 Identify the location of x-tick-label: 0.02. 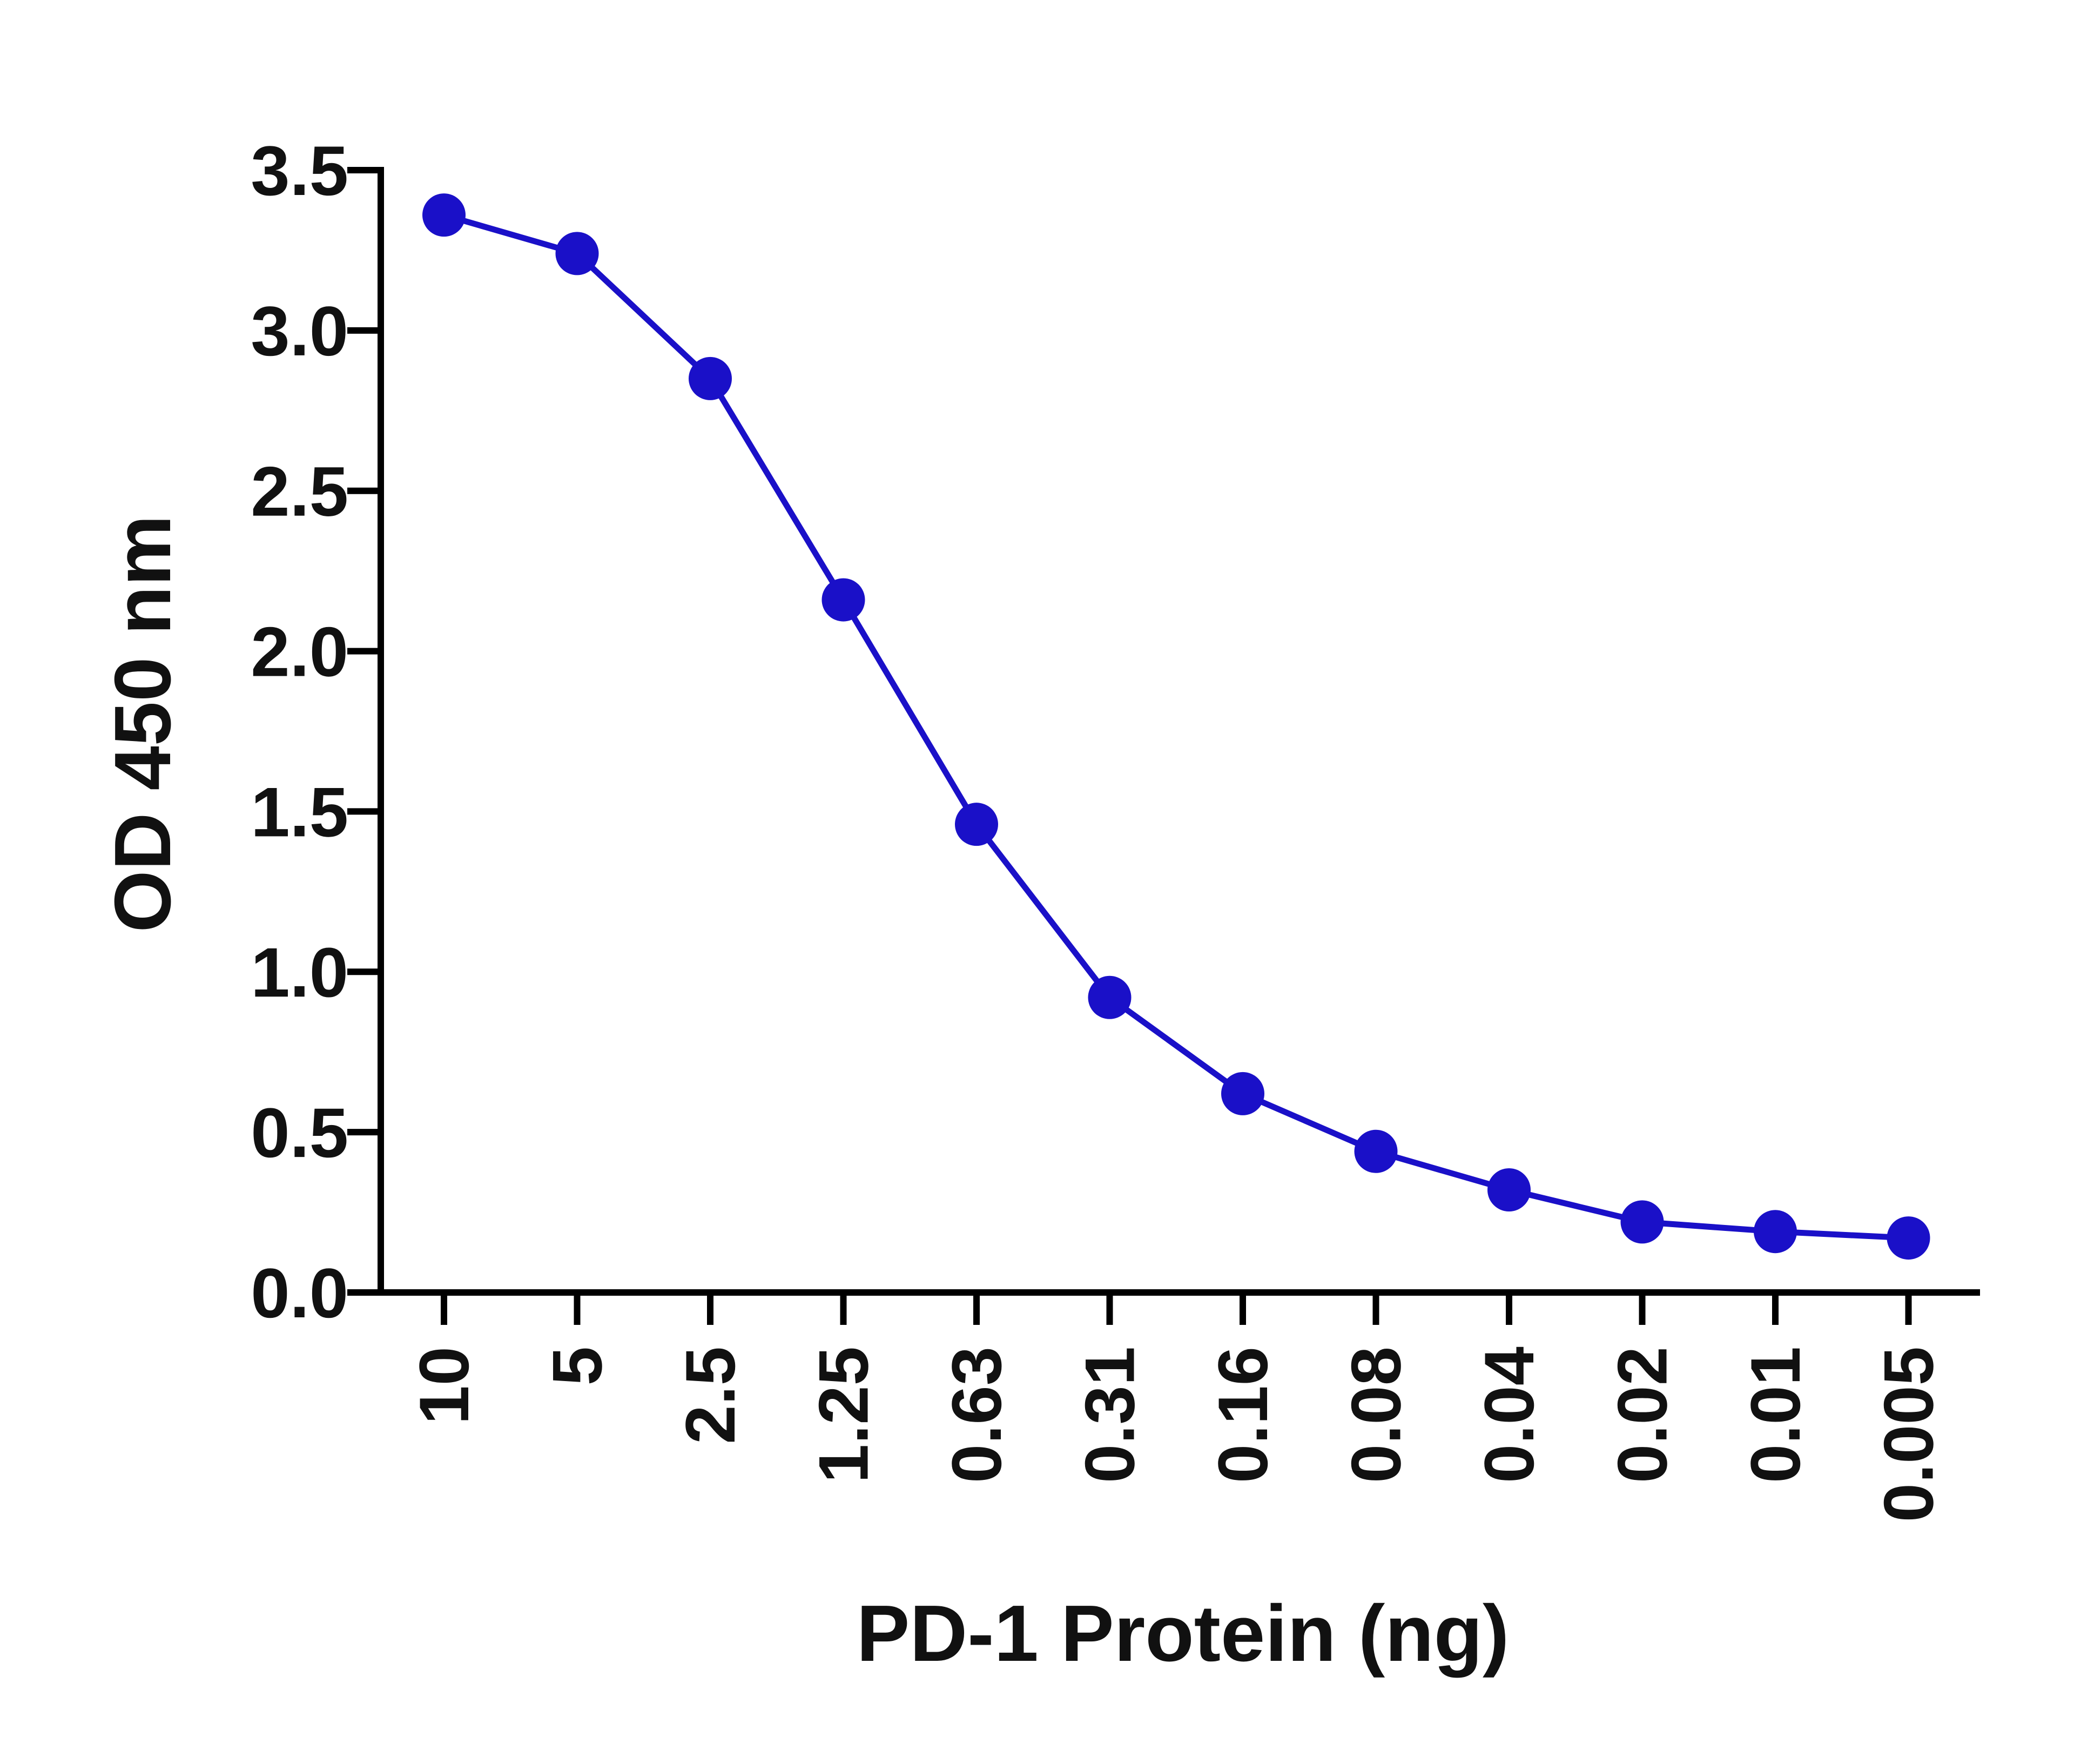
(1643, 1414).